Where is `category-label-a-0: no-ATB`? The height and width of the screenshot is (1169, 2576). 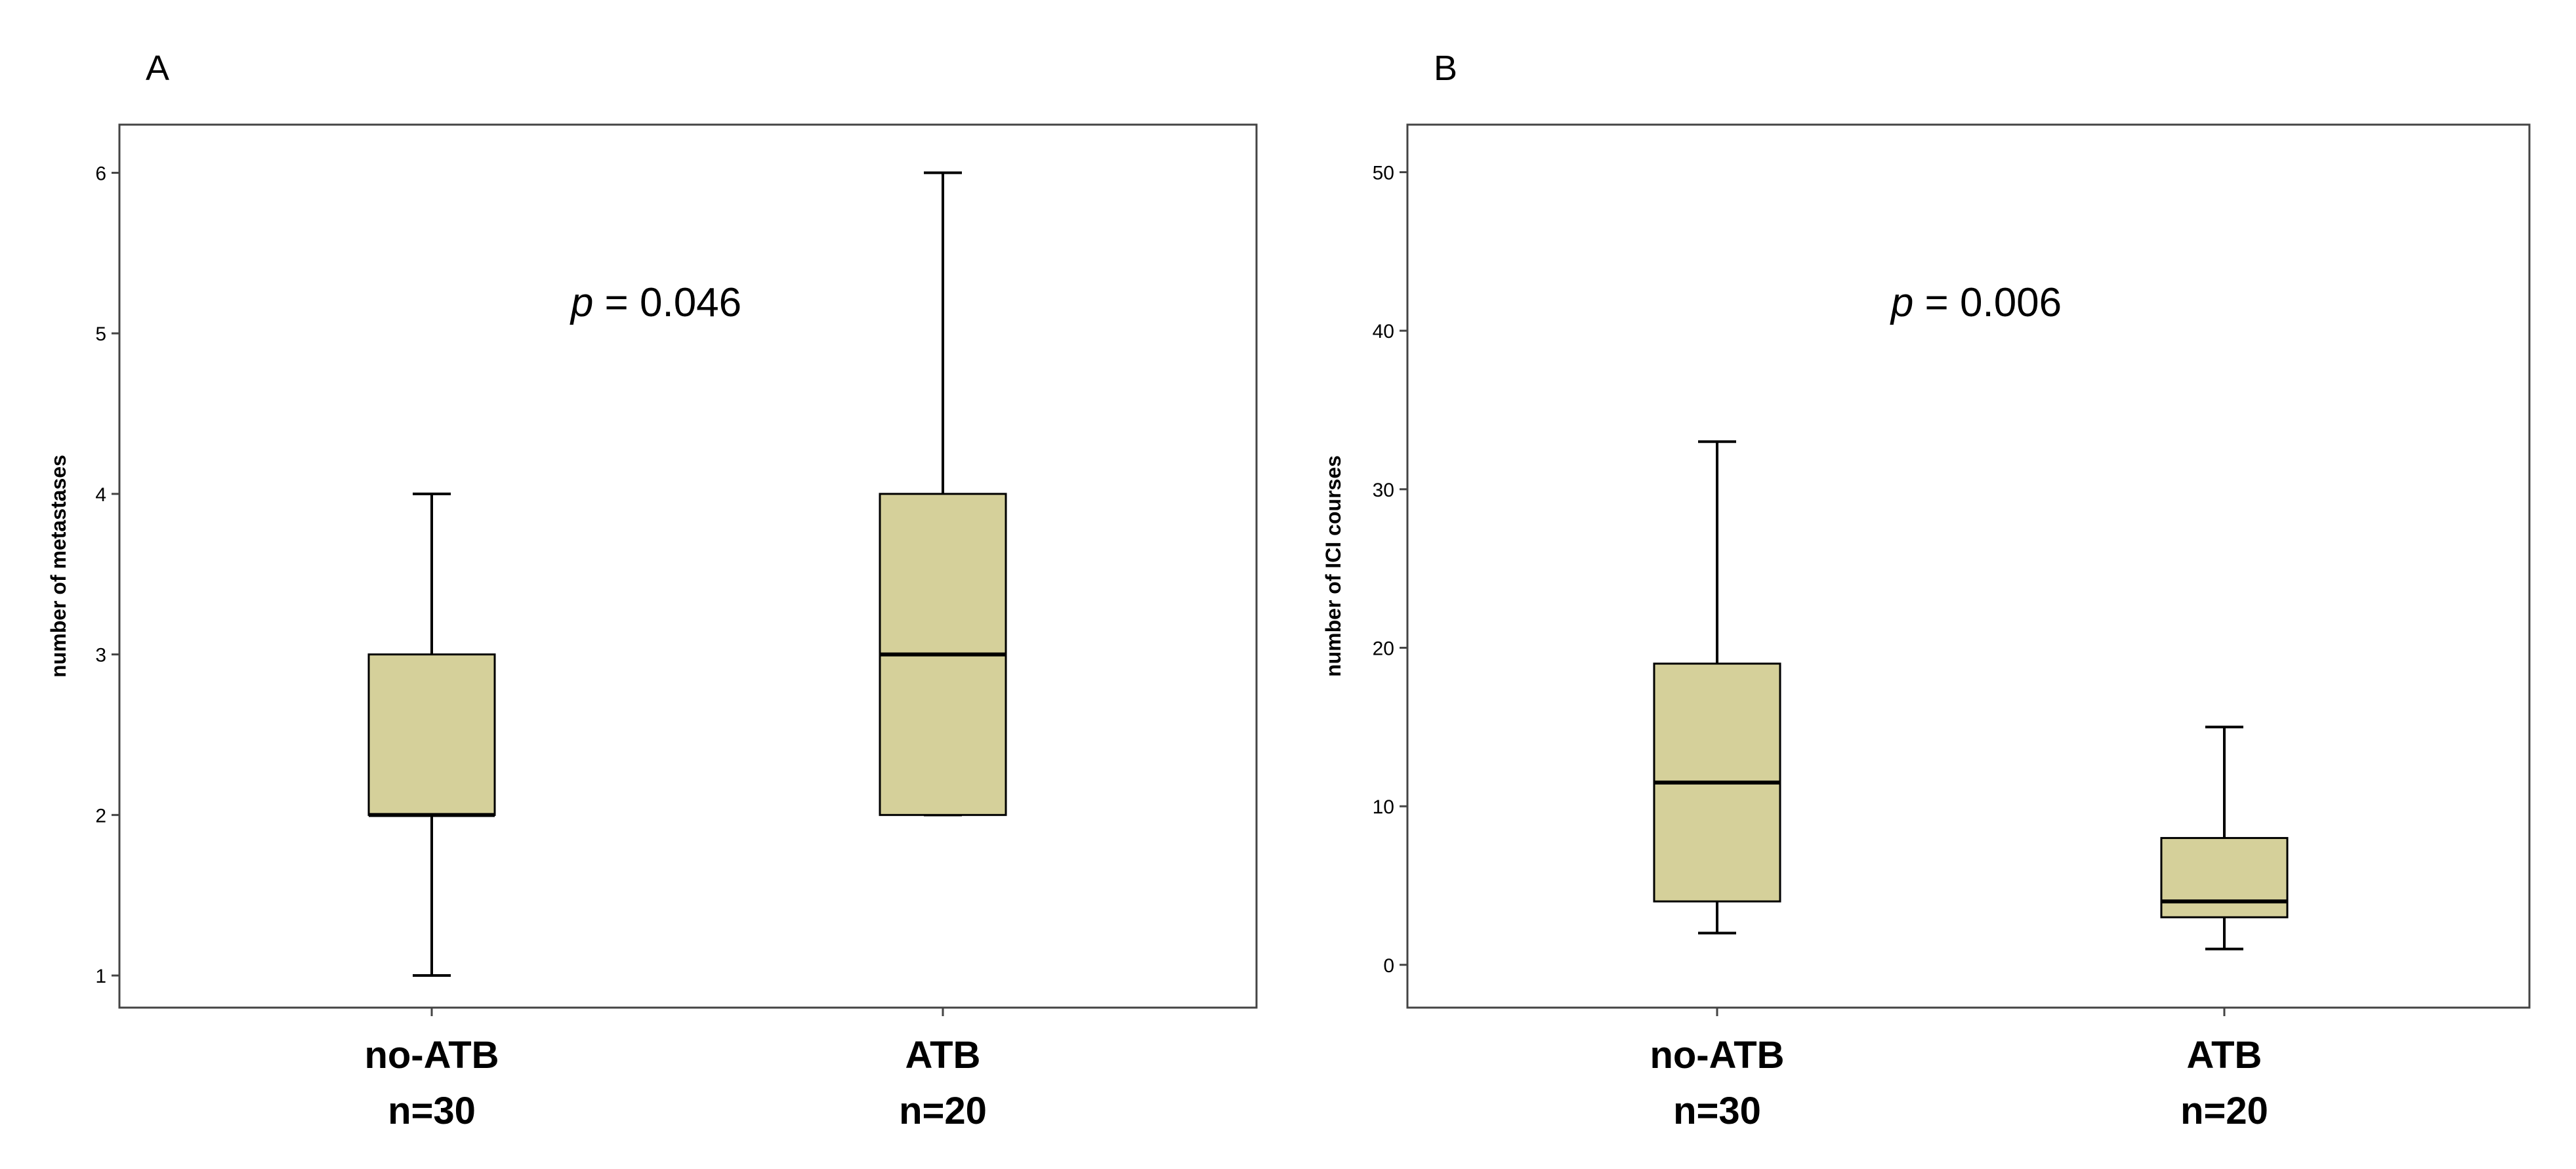 category-label-a-0: no-ATB is located at coordinates (432, 1055).